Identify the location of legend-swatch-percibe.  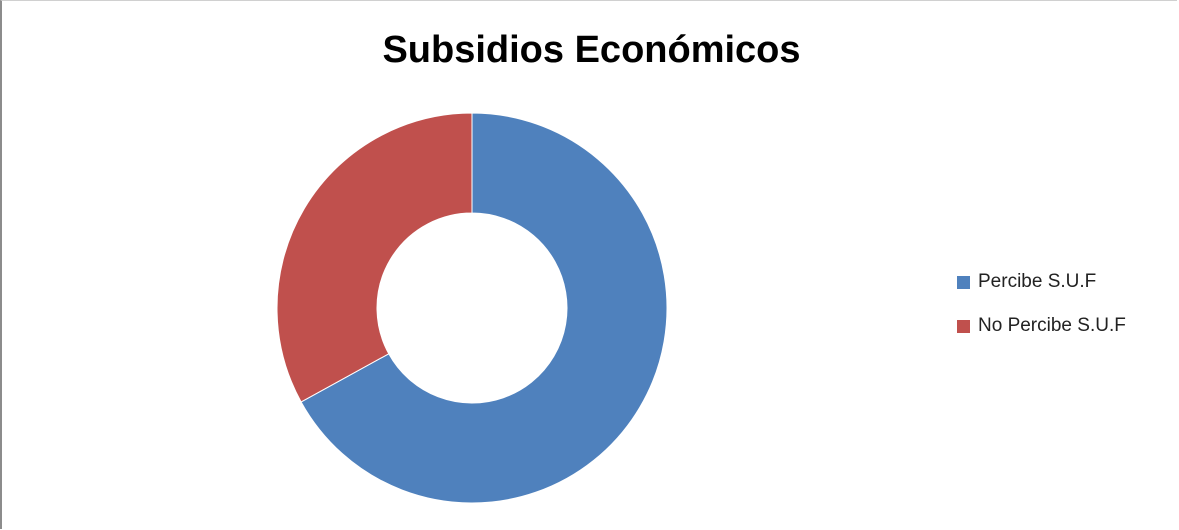
(963, 282).